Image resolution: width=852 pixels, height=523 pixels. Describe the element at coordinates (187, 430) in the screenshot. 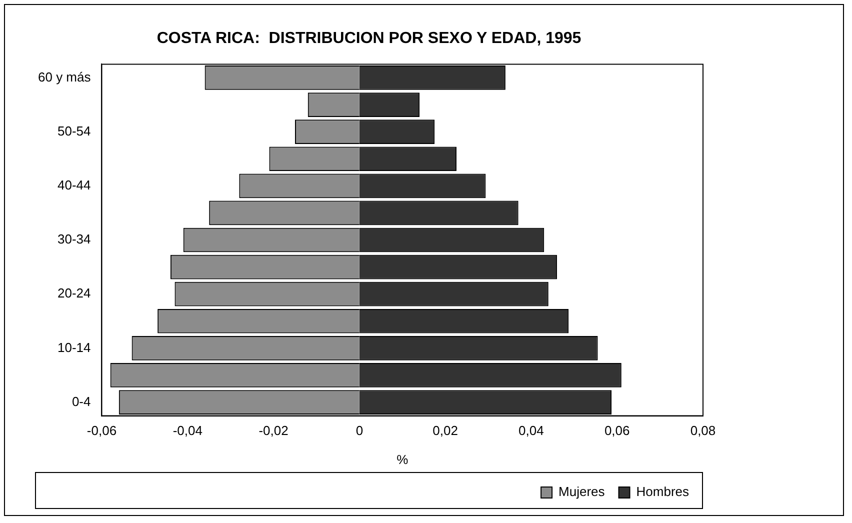

I see `x-tick-label: -0,04` at that location.